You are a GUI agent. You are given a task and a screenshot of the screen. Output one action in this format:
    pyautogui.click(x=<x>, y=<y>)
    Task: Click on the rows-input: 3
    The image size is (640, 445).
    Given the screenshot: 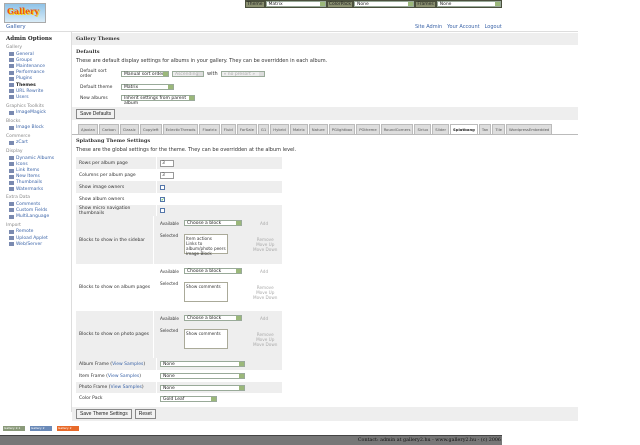 What is the action you would take?
    pyautogui.click(x=167, y=163)
    